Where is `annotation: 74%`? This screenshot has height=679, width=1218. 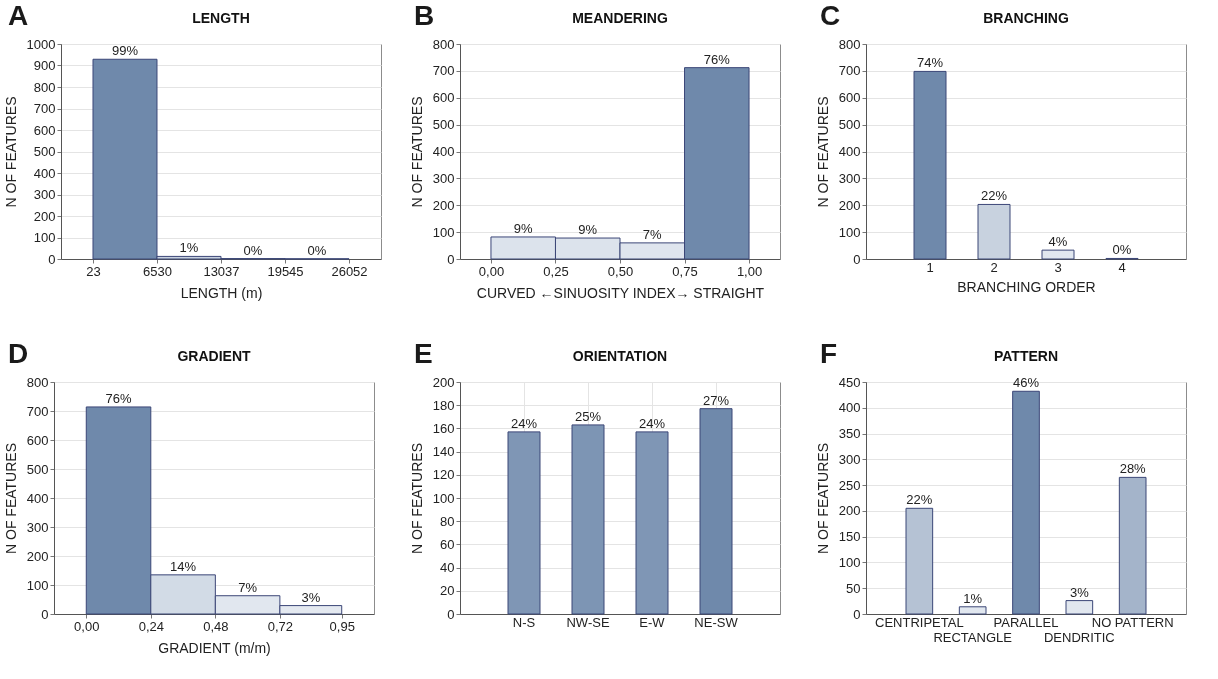
annotation: 74% is located at coordinates (930, 63).